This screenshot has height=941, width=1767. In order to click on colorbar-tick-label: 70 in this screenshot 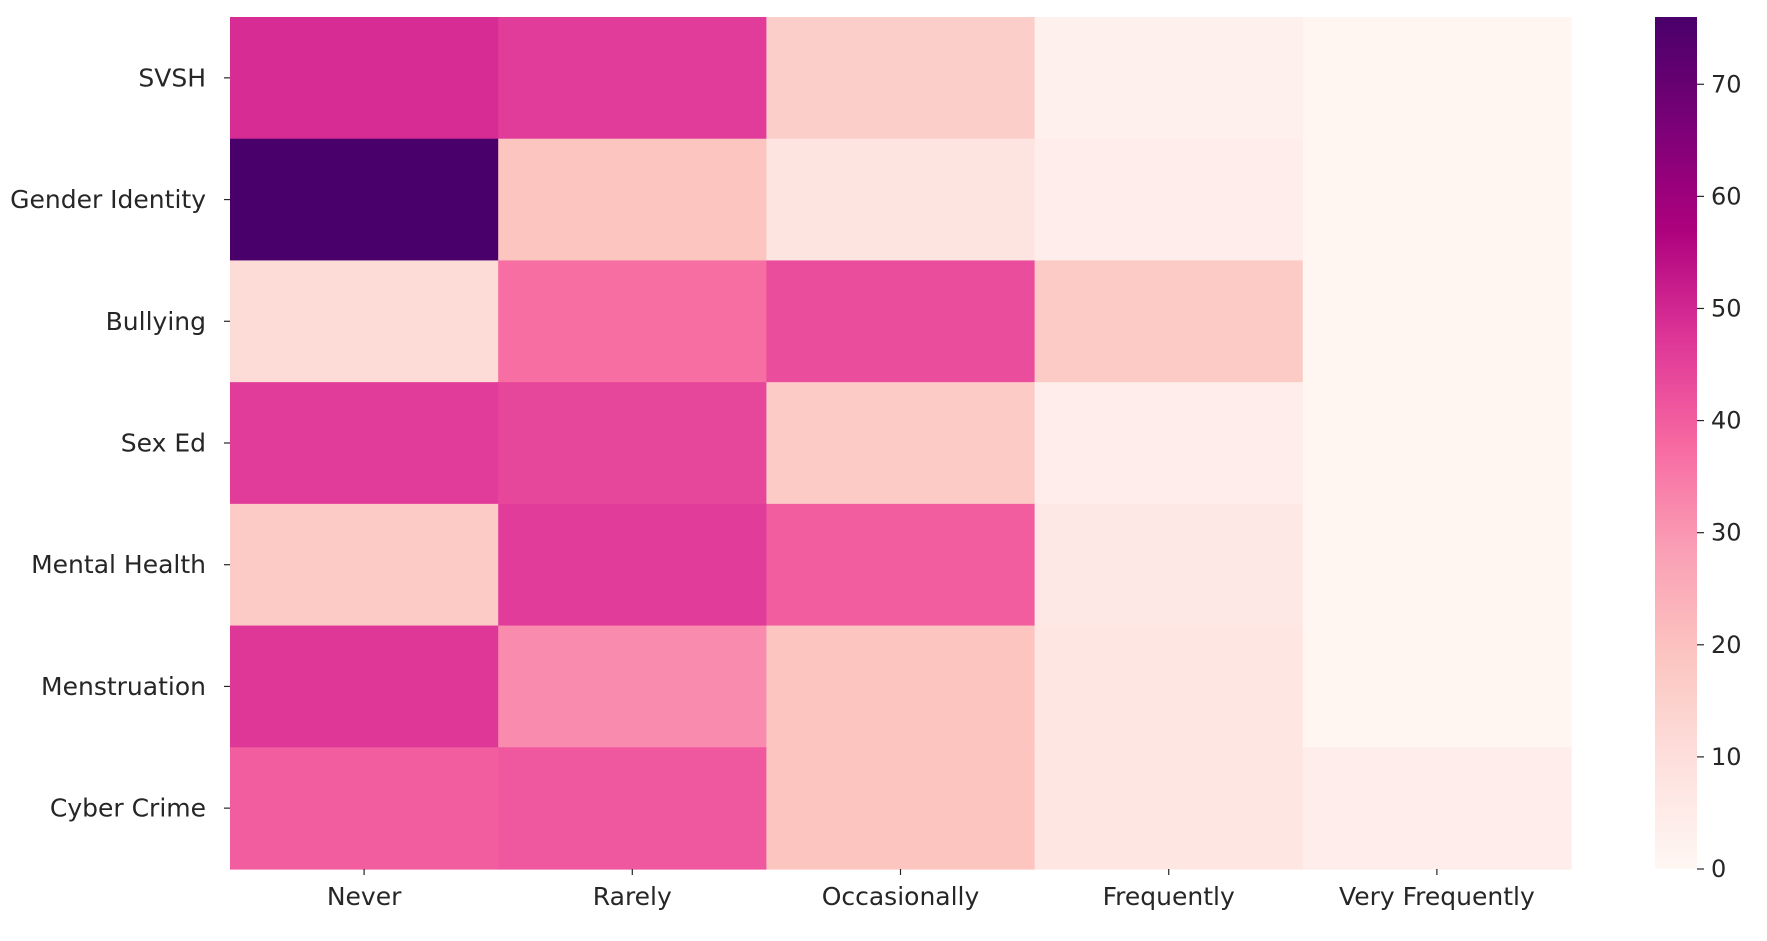, I will do `click(1726, 84)`.